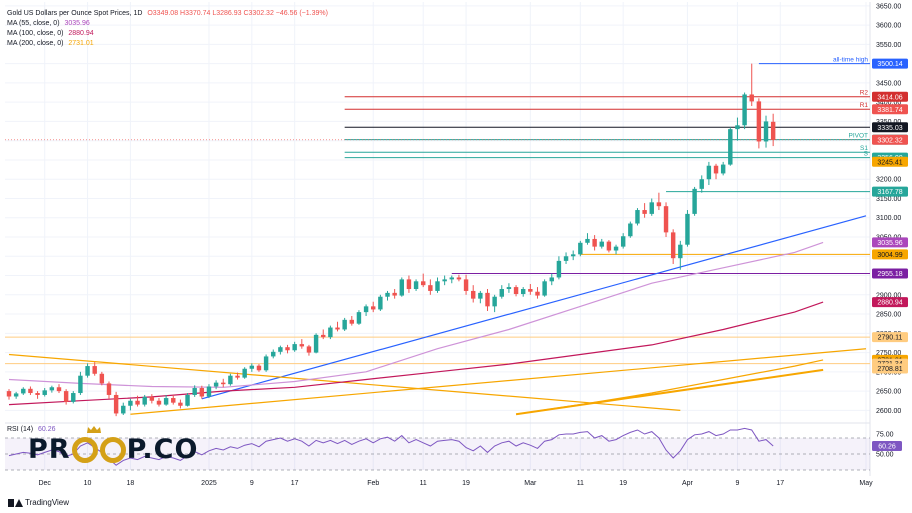  Describe the element at coordinates (35, 33) in the screenshot. I see `ma100-label: MA (100, close, 0)` at that location.